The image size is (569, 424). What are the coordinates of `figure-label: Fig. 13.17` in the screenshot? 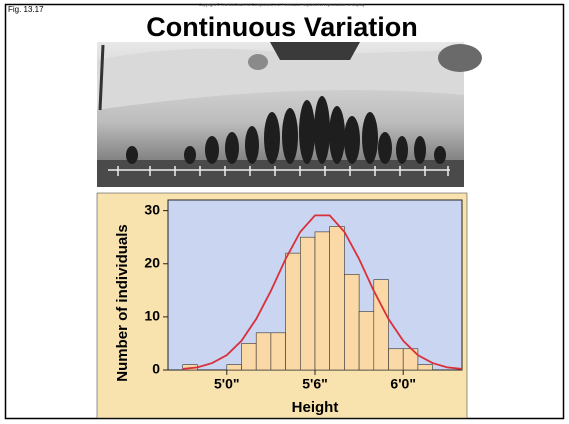 It's located at (26, 9).